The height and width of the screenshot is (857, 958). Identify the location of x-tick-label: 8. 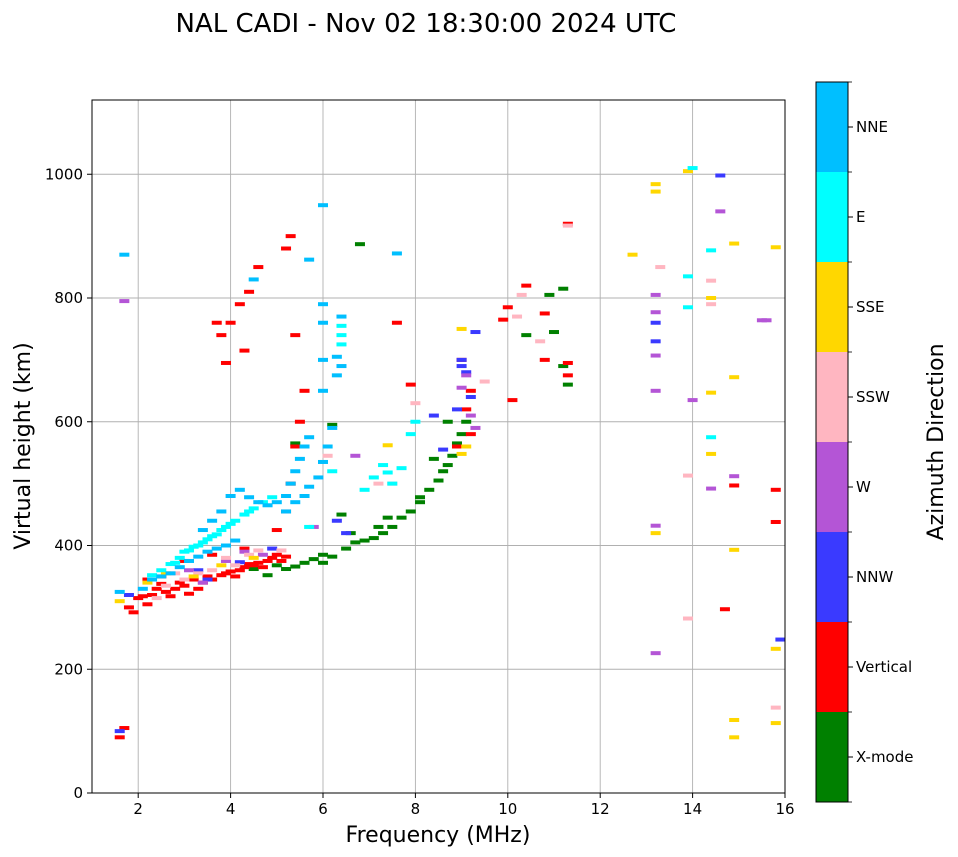
(416, 809).